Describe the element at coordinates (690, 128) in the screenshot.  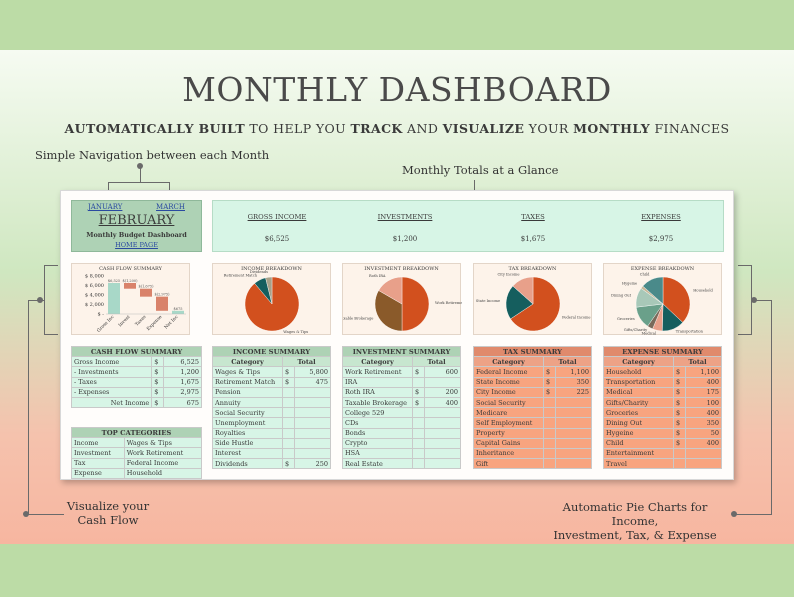
I see `subtitle-part: FINANCES` at that location.